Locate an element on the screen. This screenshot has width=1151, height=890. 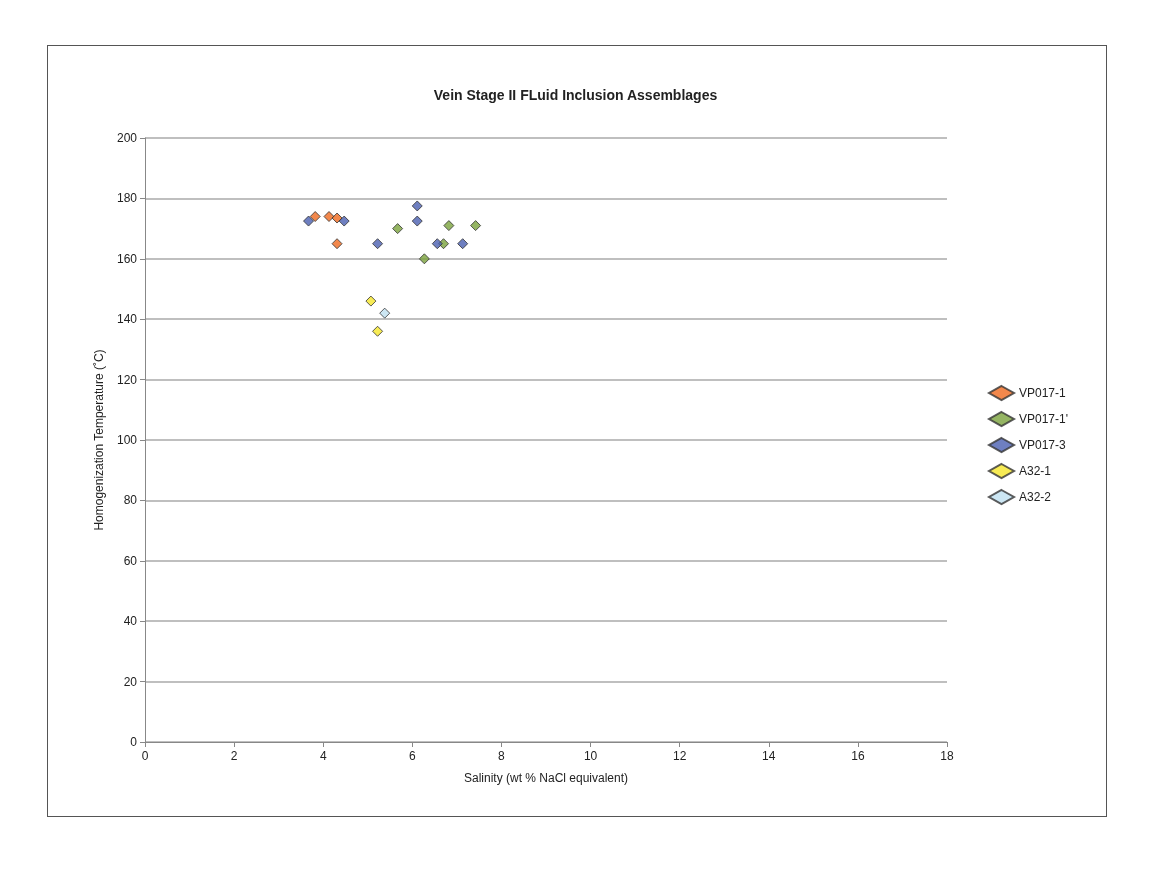
x-tick-label: 8 is located at coordinates (502, 756).